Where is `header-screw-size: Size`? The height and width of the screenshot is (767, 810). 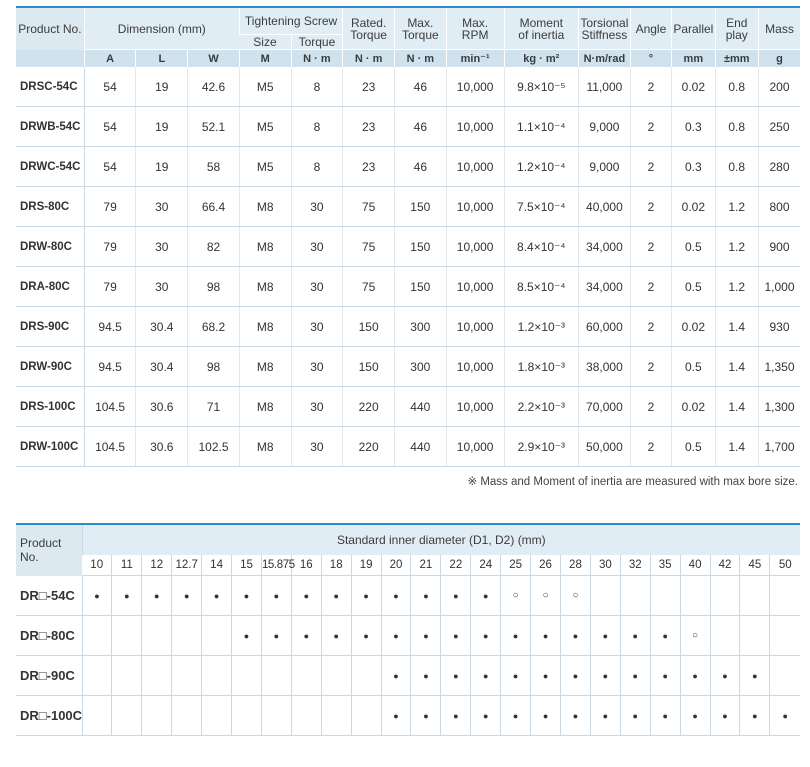 header-screw-size: Size is located at coordinates (265, 42).